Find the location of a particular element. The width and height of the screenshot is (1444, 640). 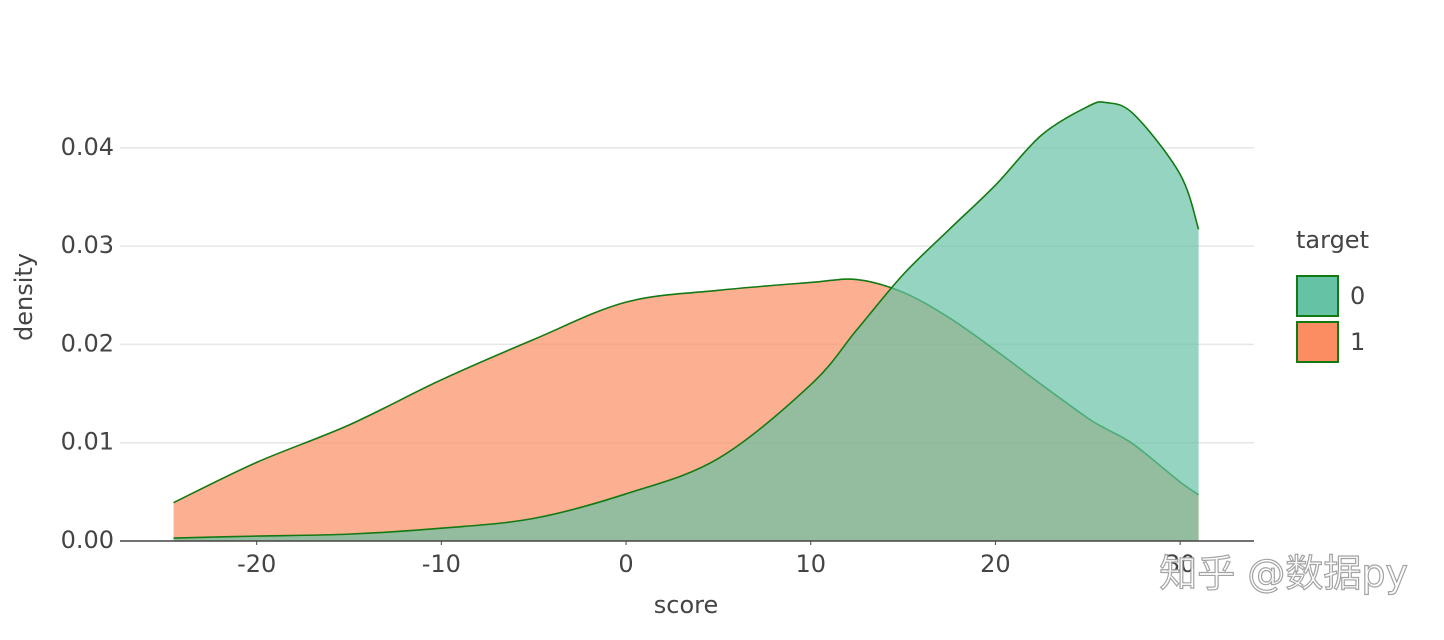

y-tick-label: 0.02 is located at coordinates (87, 343).